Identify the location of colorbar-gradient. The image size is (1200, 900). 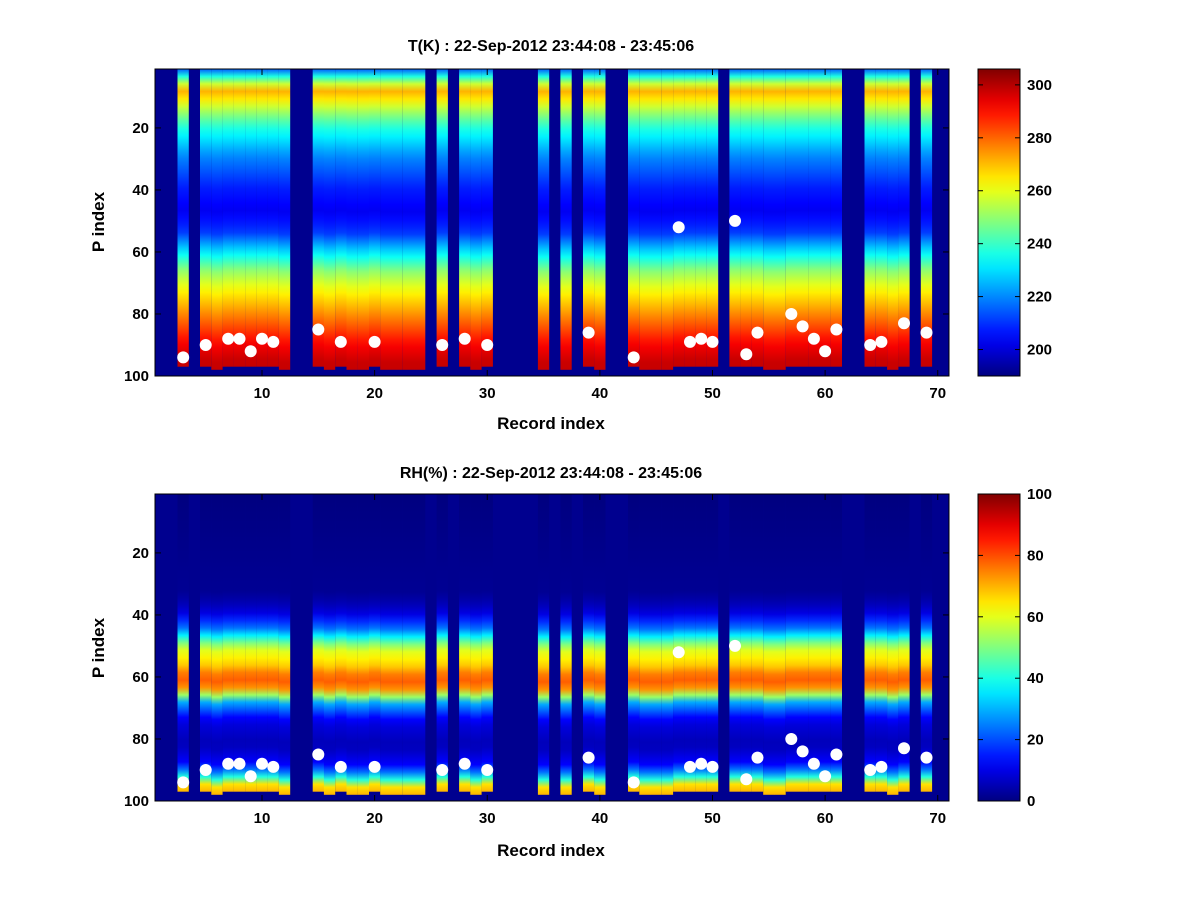
(999, 647).